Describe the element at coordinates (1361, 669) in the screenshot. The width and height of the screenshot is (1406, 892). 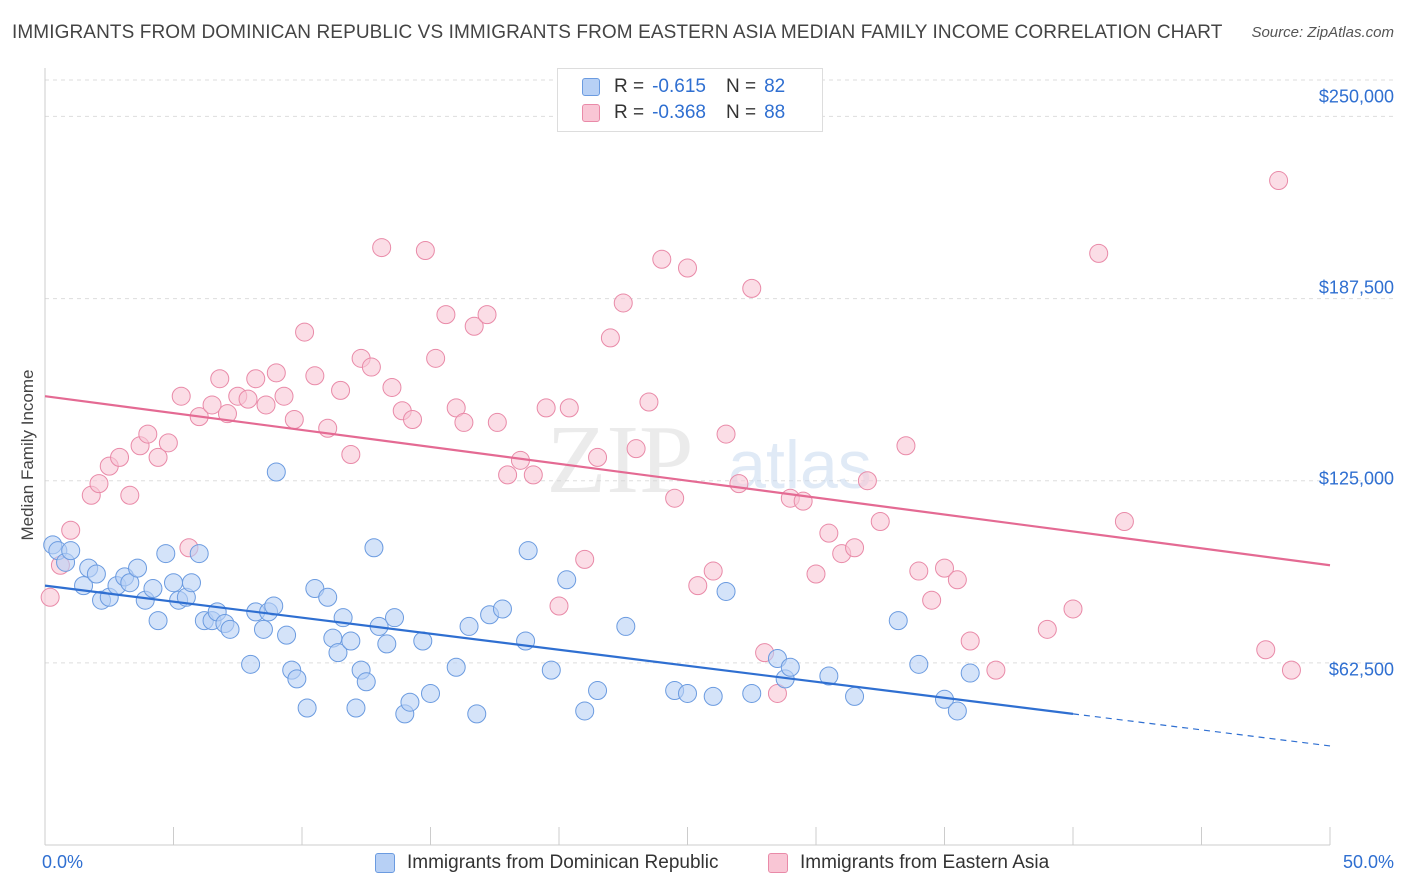
I see `y-tick-label: $62,500` at that location.